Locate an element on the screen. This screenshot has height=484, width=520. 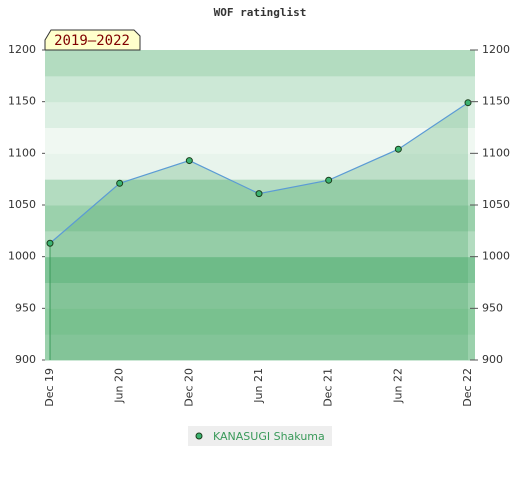
y-tick-label: 1050 is located at coordinates (22, 204).